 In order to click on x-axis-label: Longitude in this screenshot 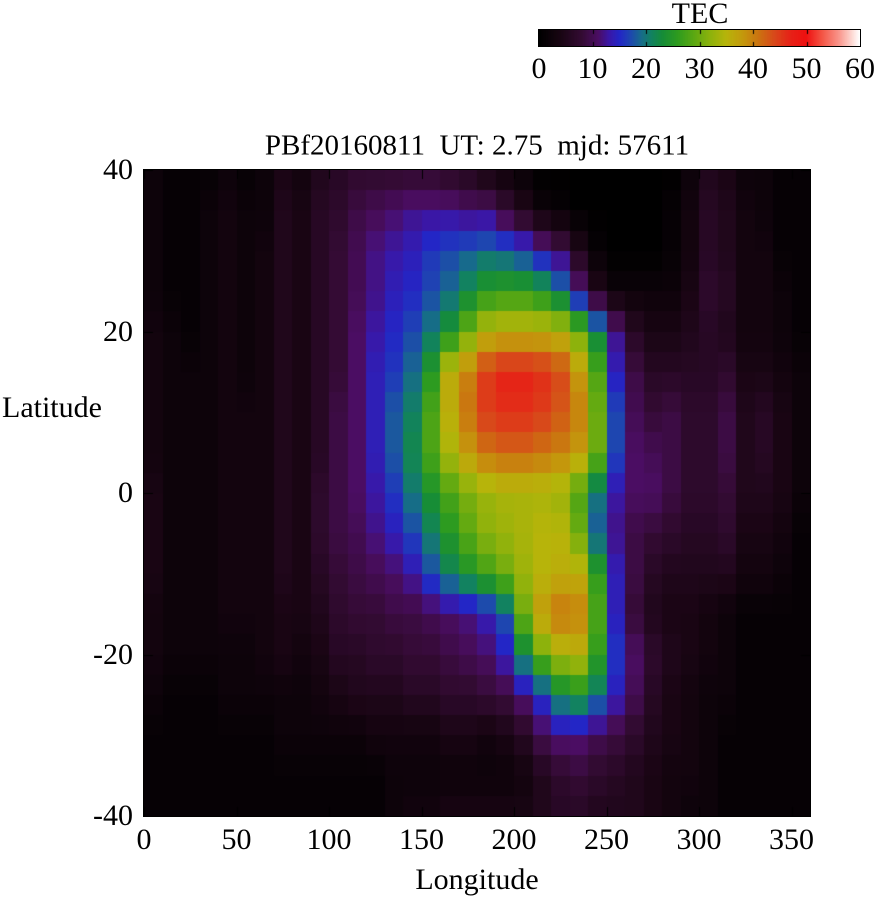, I will do `click(477, 879)`.